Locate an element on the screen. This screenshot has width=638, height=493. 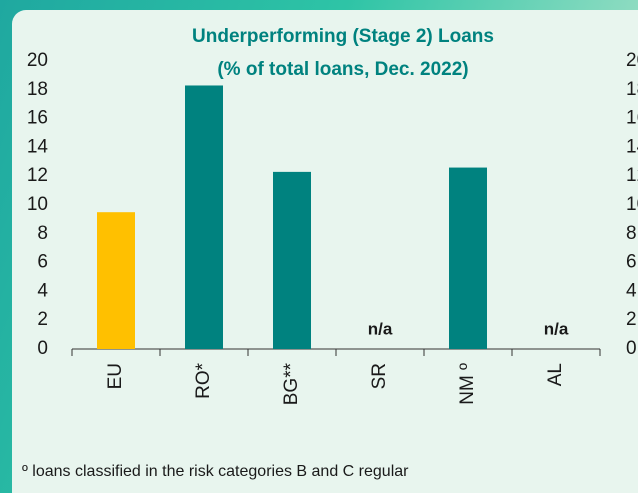
x-tick-label: RO* is located at coordinates (203, 380).